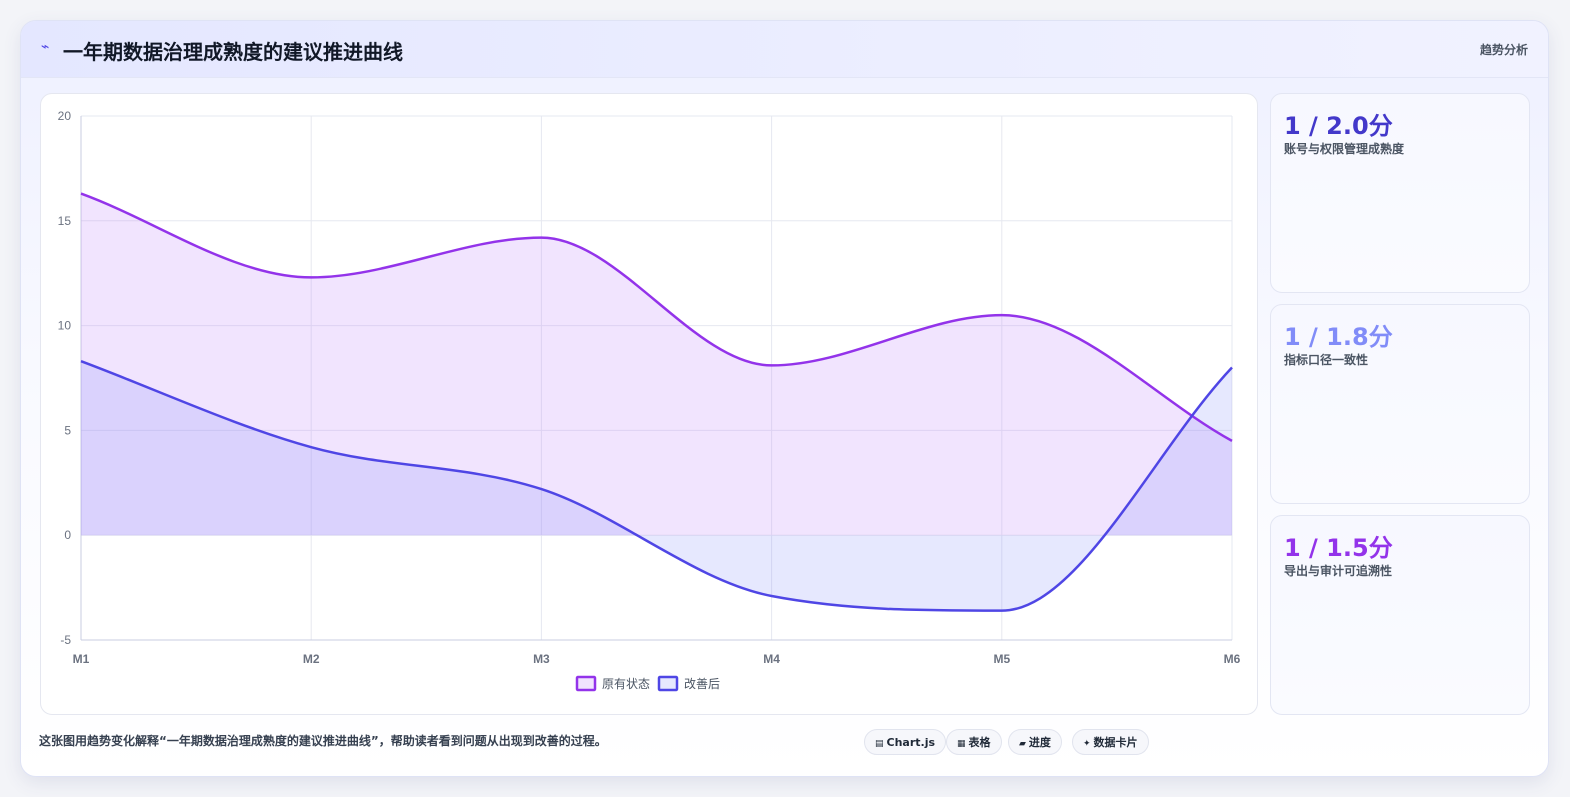  I want to click on x-tick-label: M5, so click(1001, 659).